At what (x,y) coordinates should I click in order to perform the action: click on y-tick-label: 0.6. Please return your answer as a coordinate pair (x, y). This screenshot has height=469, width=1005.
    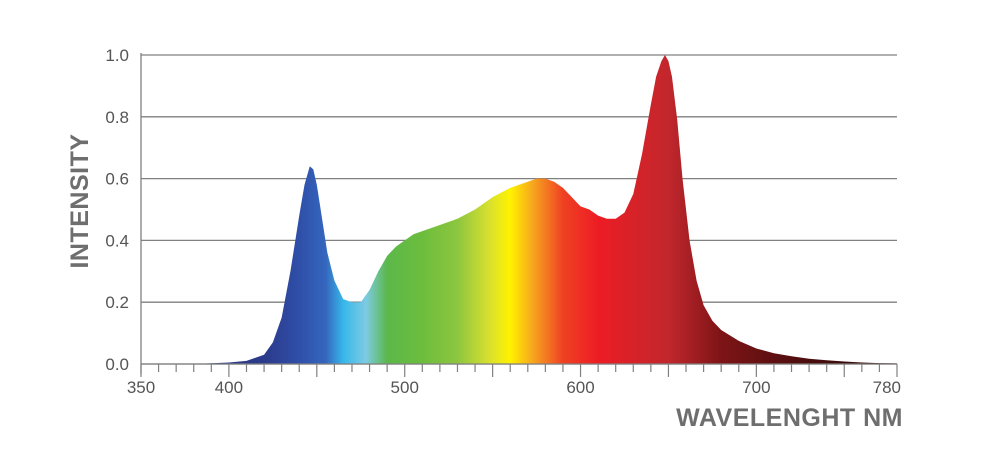
    Looking at the image, I should click on (117, 179).